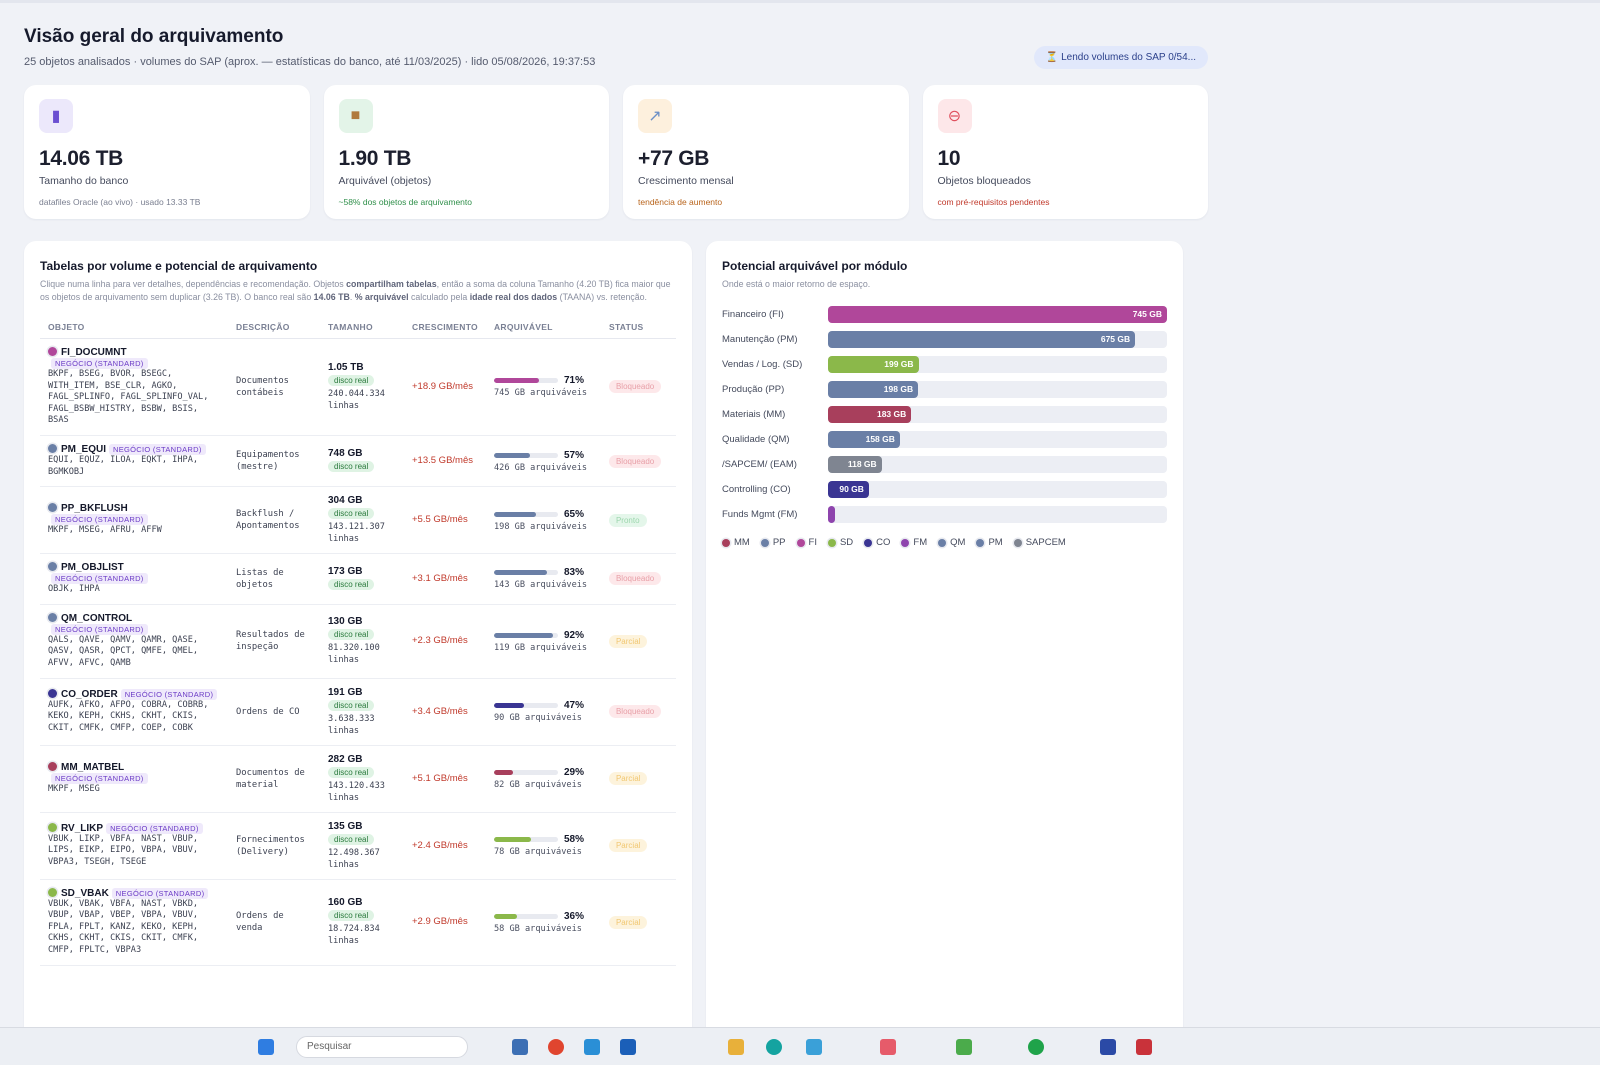 The image size is (1600, 1065). I want to click on package-icon: ■, so click(355, 116).